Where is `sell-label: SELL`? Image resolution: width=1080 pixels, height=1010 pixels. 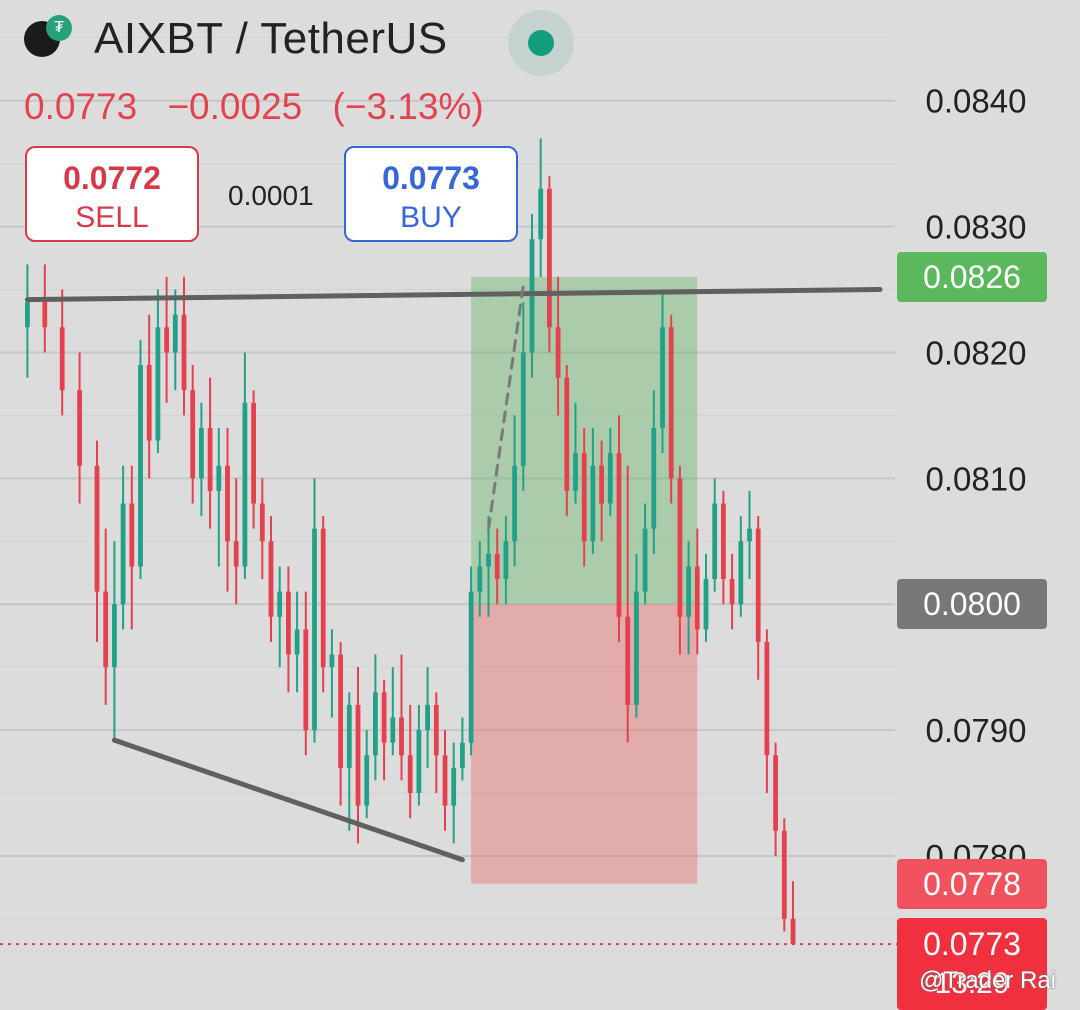
sell-label: SELL is located at coordinates (112, 217).